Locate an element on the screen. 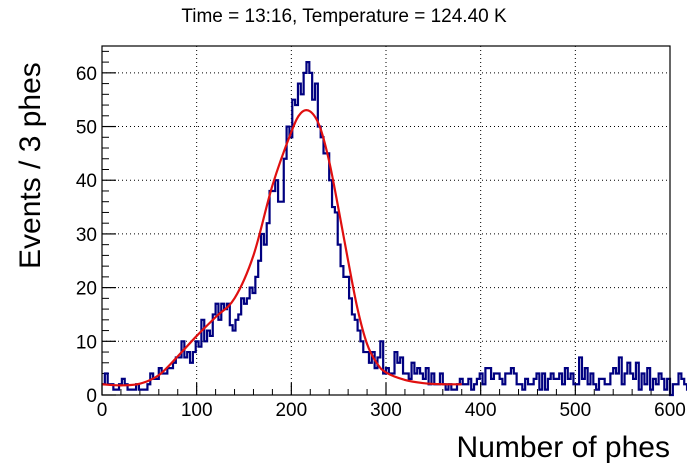  x-tick-label: 0 is located at coordinates (102, 410).